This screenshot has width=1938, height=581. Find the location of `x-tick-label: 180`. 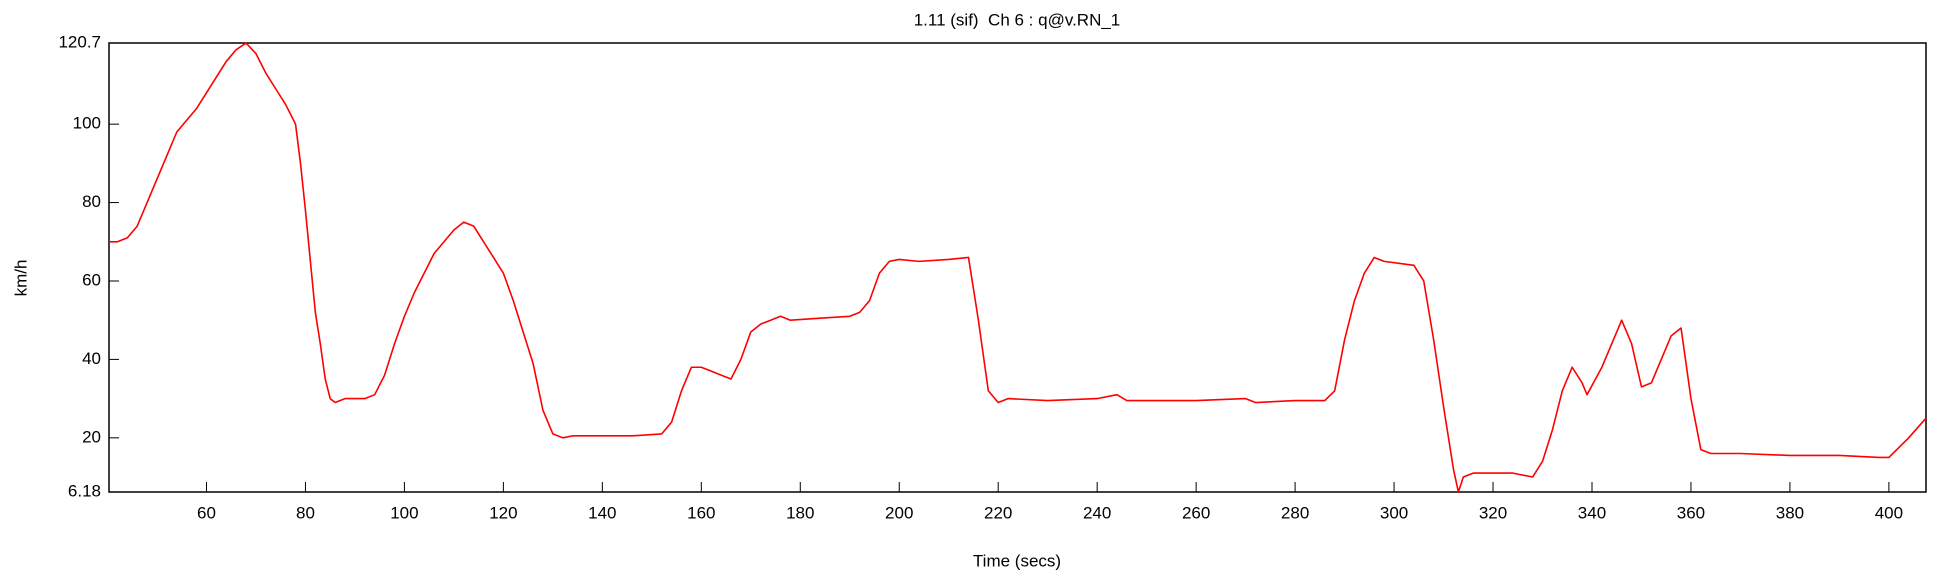

x-tick-label: 180 is located at coordinates (800, 512).